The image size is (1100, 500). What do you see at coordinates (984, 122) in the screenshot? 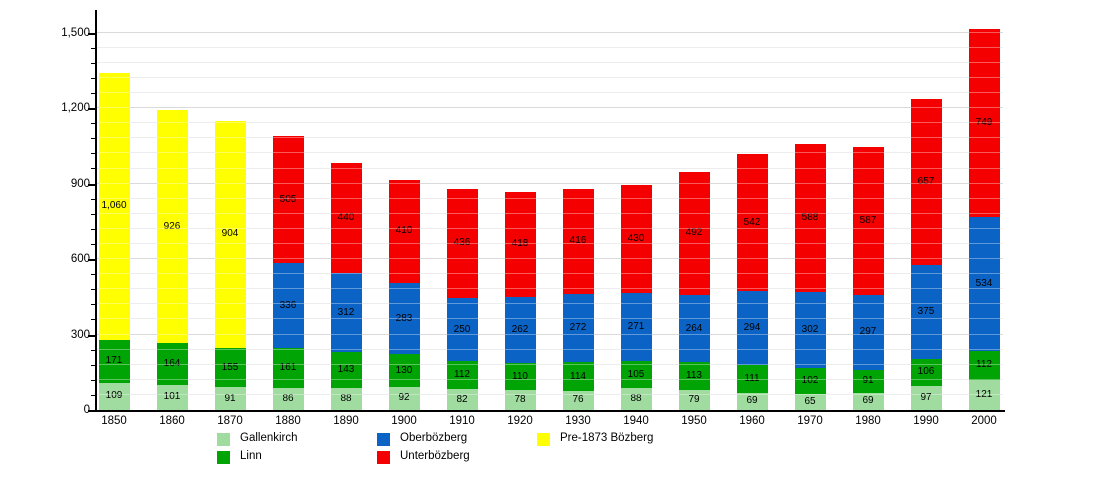
I see `bar-value-label: 749` at bounding box center [984, 122].